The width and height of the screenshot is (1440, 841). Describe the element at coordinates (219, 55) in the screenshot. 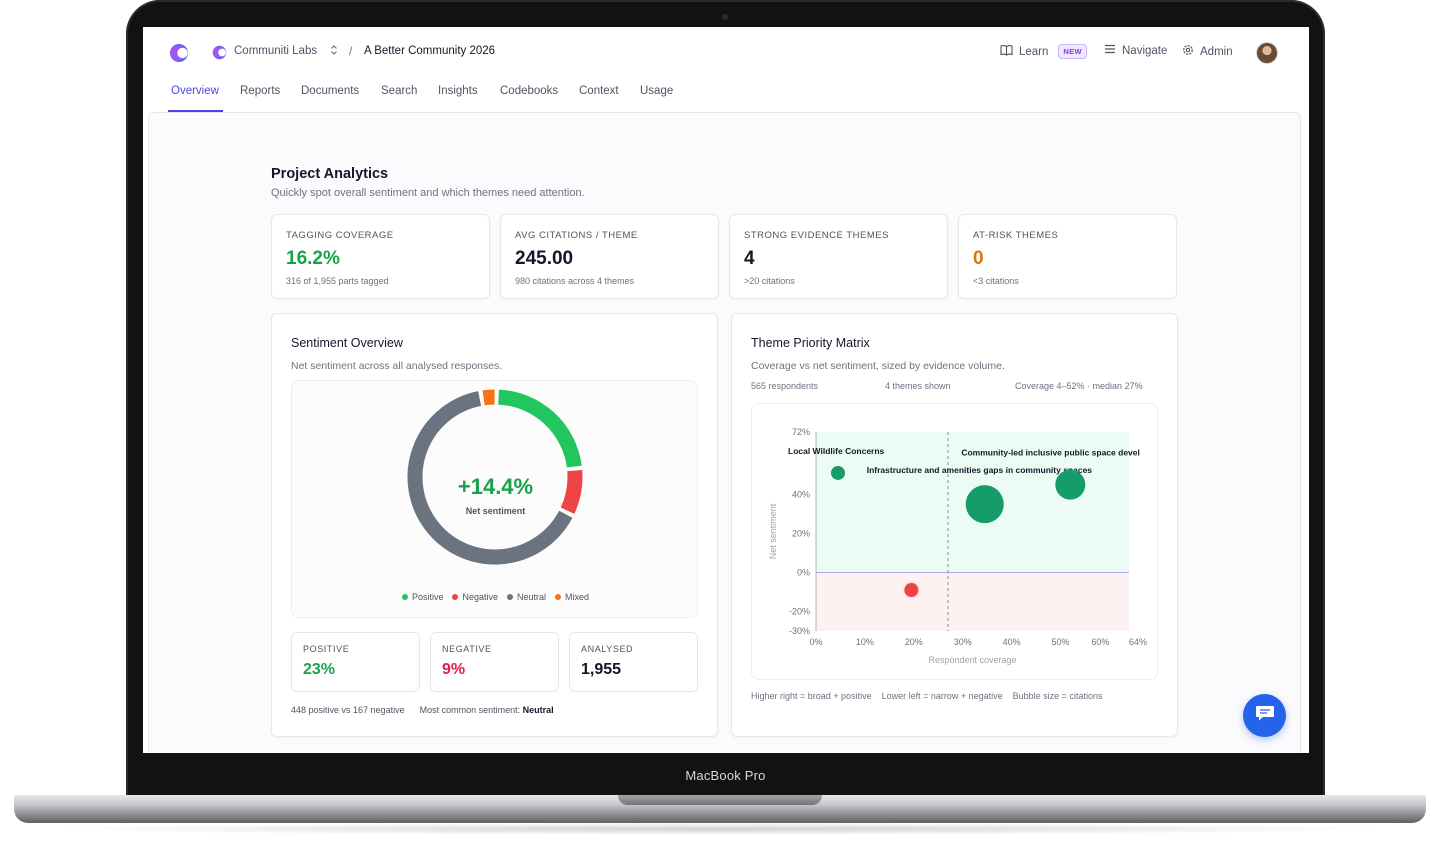

I see `org-logo-icon` at that location.